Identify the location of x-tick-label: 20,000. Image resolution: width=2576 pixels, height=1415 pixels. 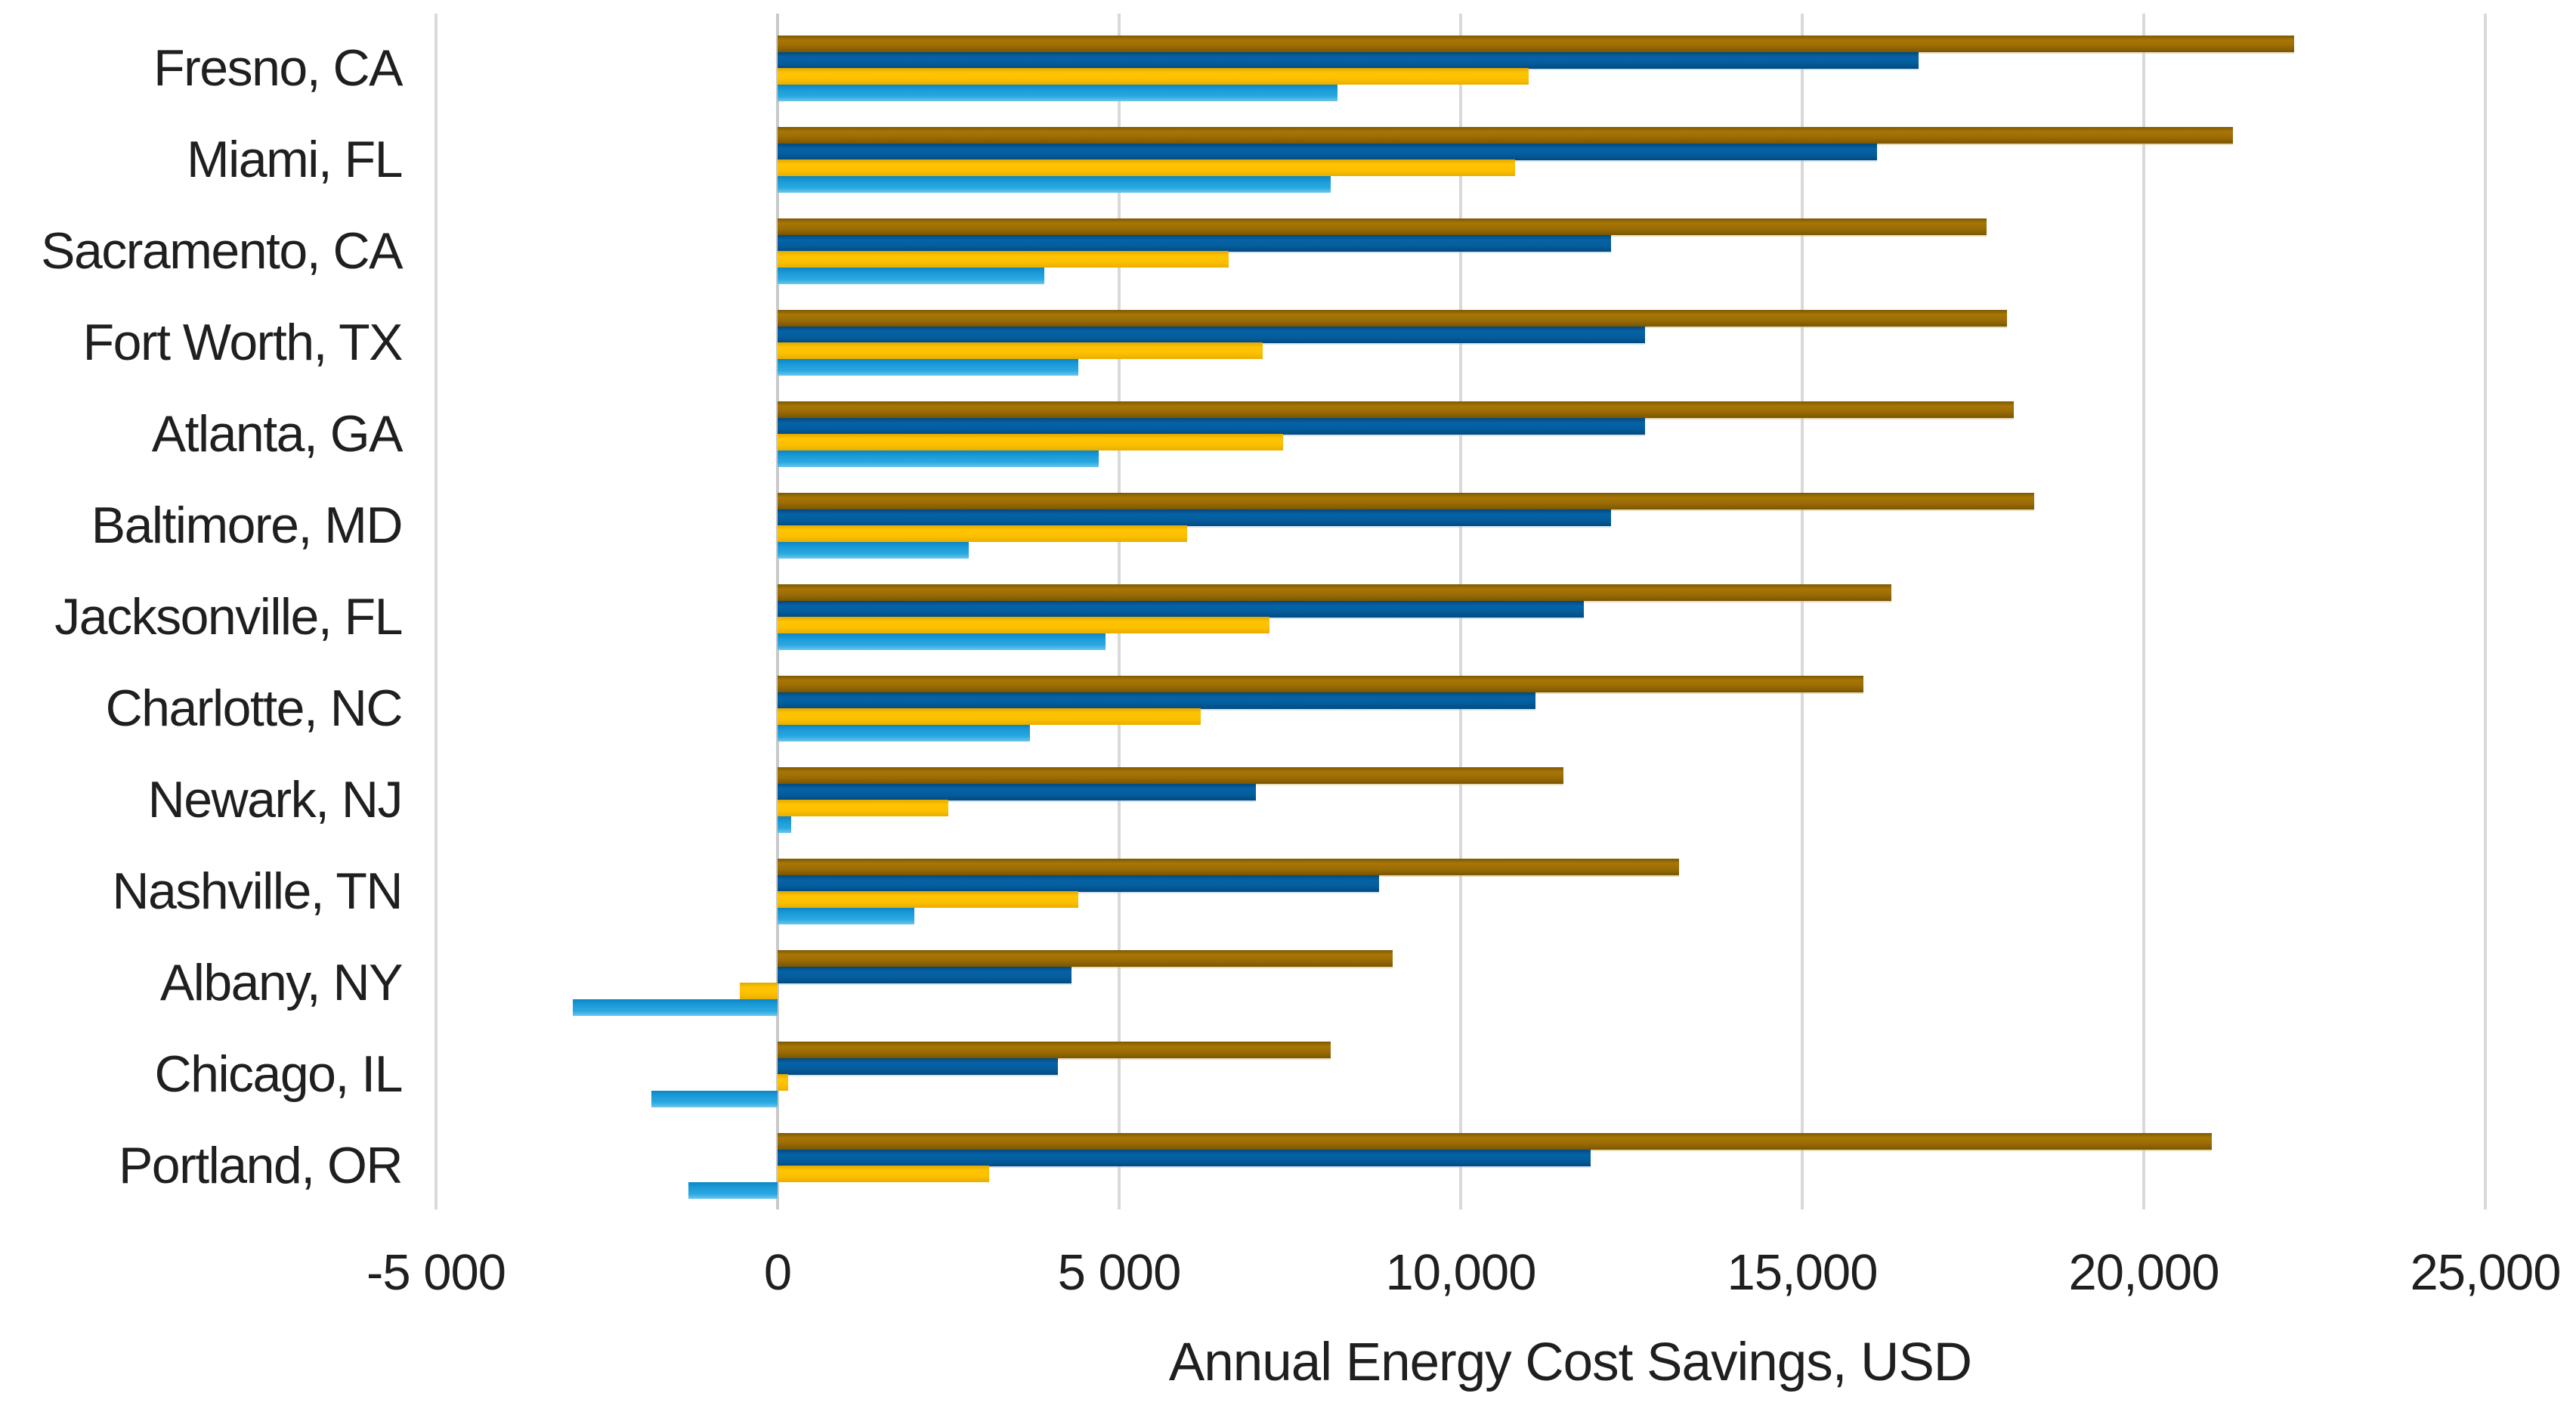
(2144, 1272).